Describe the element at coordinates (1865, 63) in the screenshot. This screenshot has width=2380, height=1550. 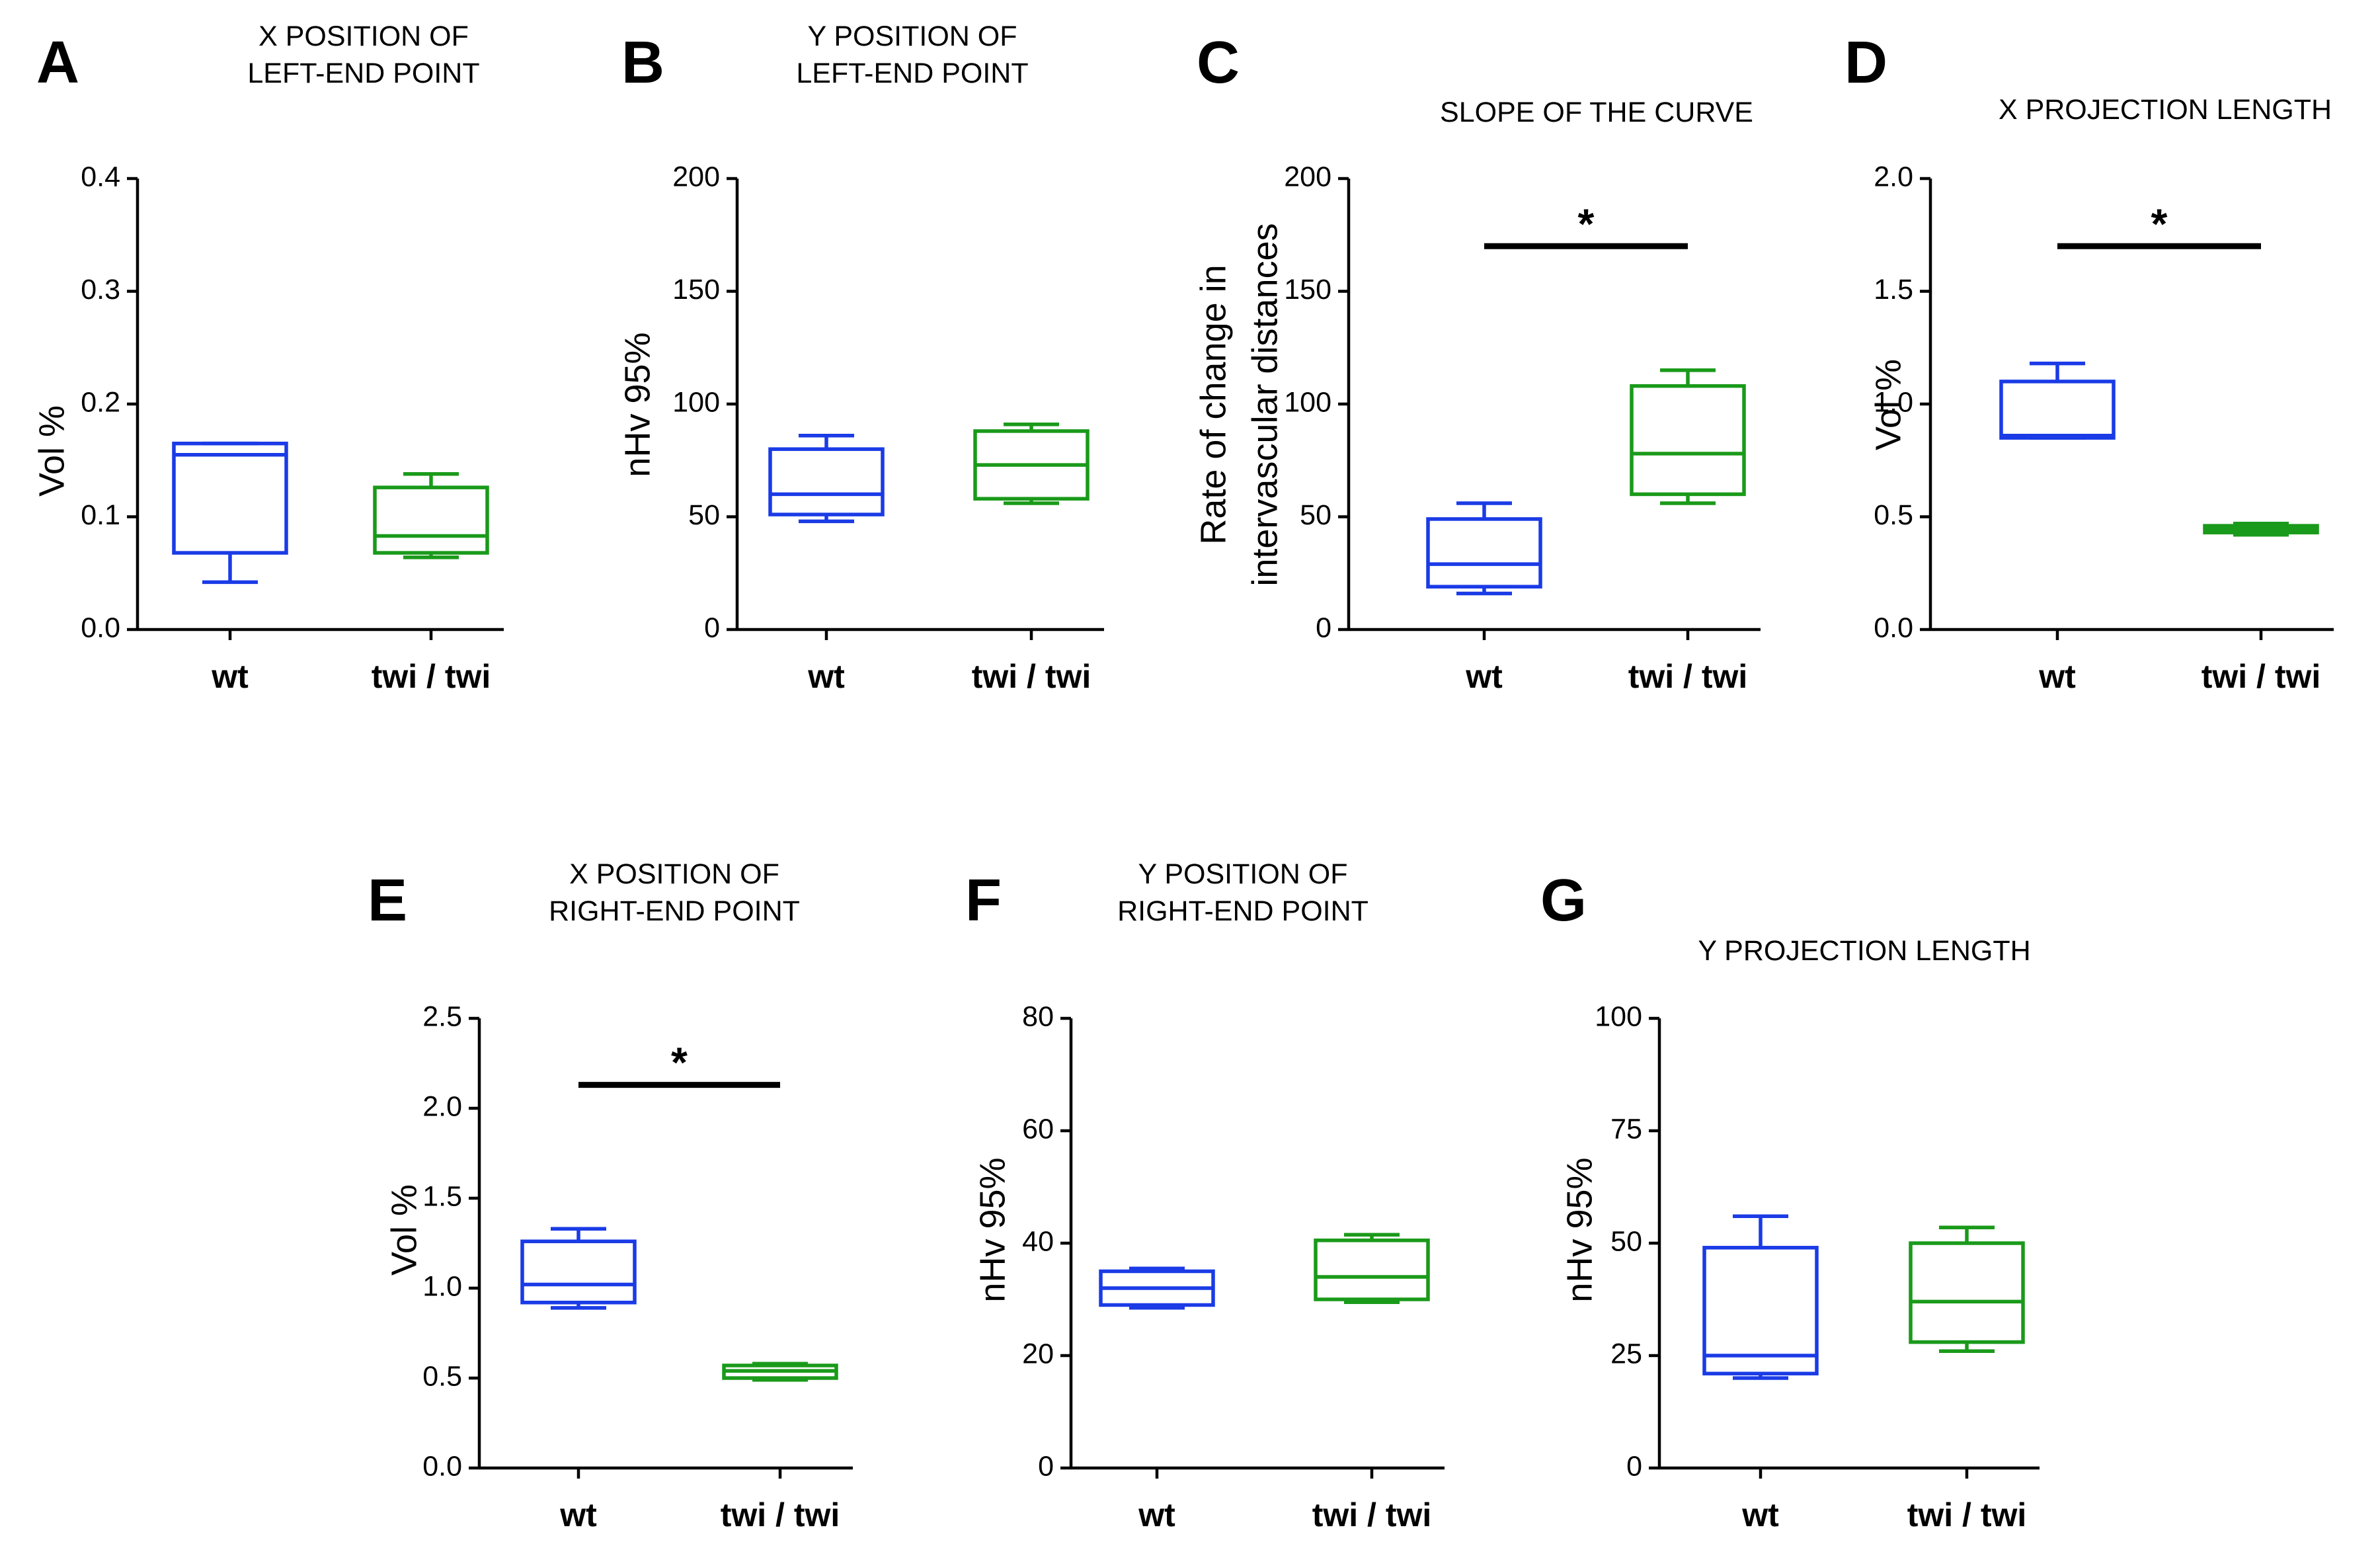
I see `panel-letter: D` at that location.